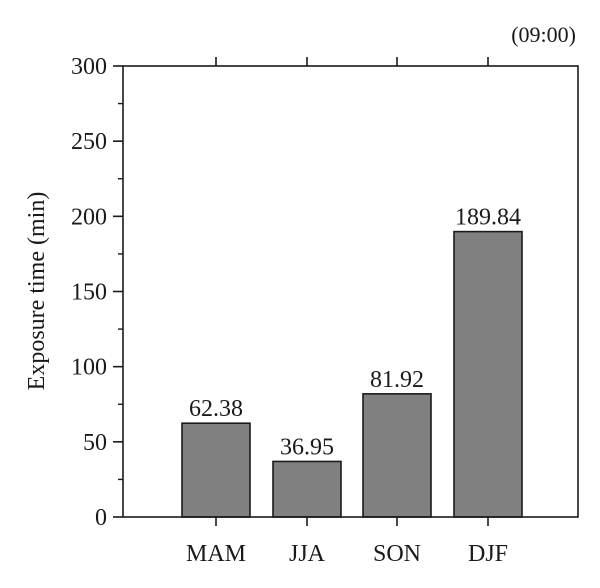 The height and width of the screenshot is (588, 600). Describe the element at coordinates (488, 554) in the screenshot. I see `x-tick-label: DJF` at that location.